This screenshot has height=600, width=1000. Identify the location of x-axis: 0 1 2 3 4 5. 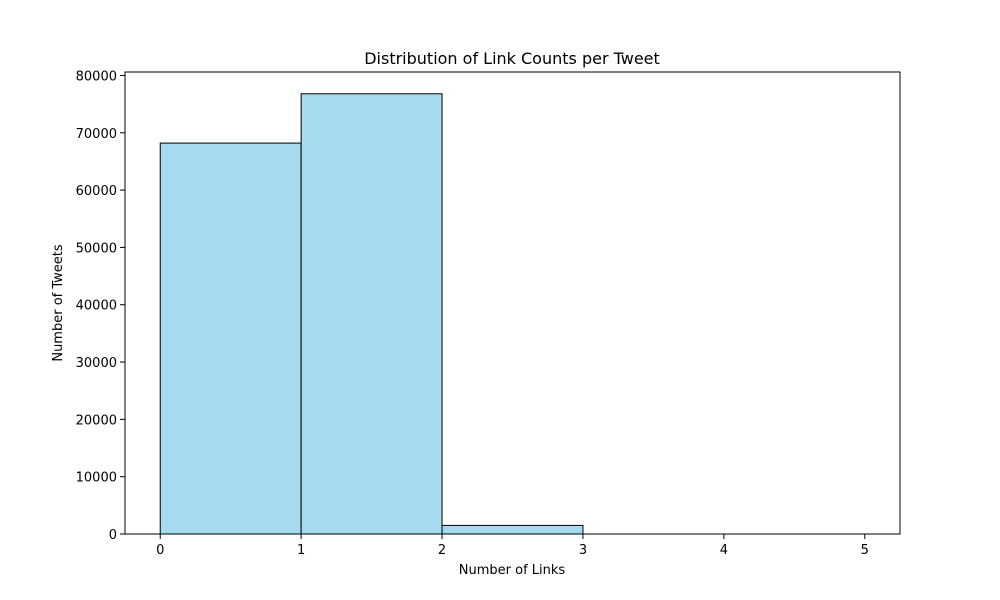
(512, 546).